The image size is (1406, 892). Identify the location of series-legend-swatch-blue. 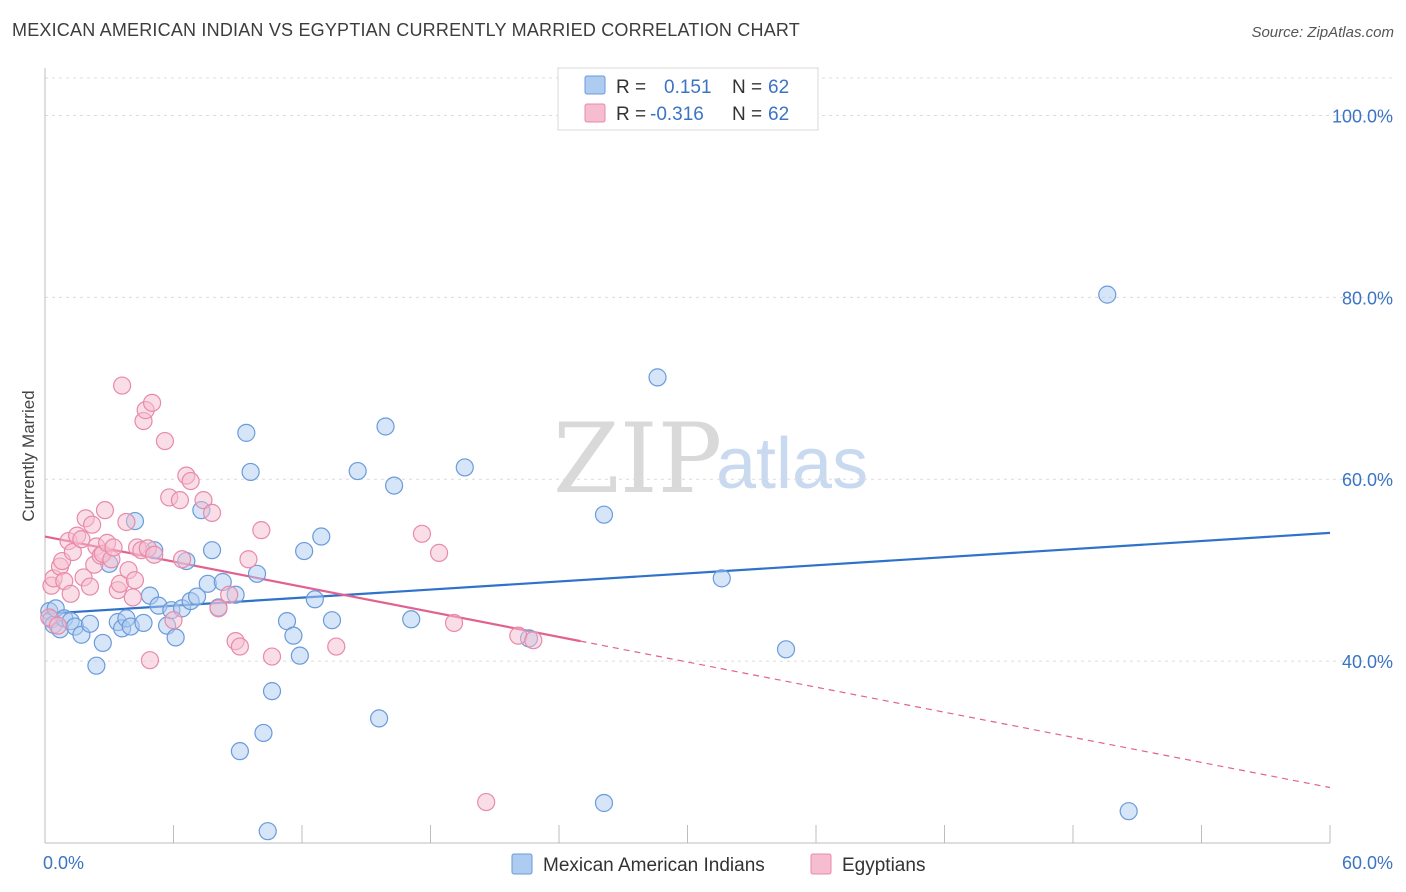
(522, 864).